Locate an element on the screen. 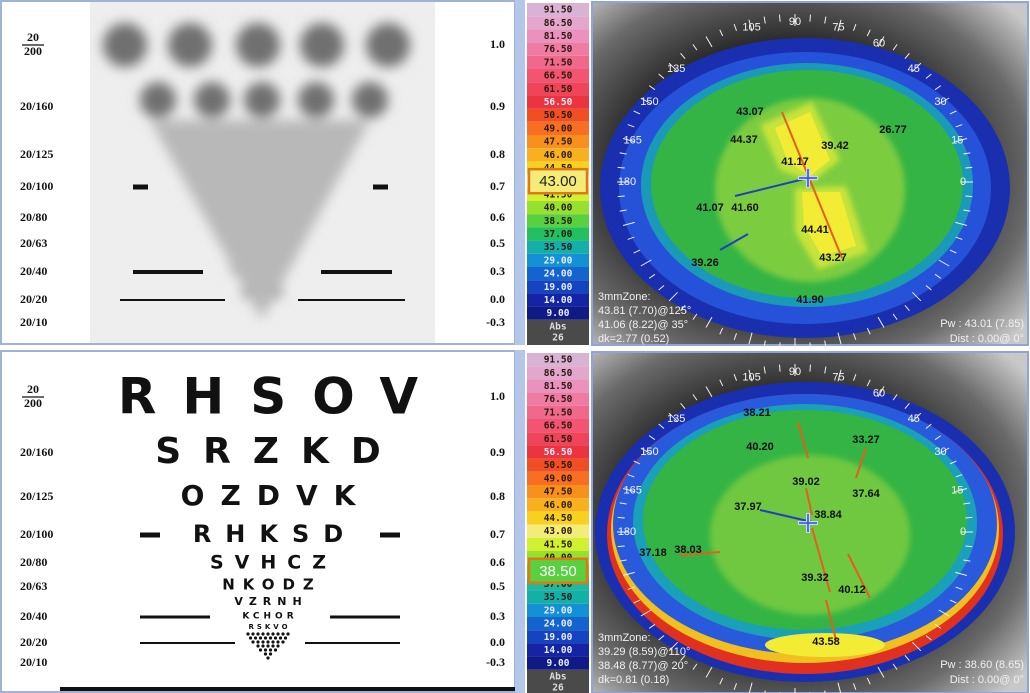 The image size is (1030, 693). snellen-label: 20/100 is located at coordinates (36, 534).